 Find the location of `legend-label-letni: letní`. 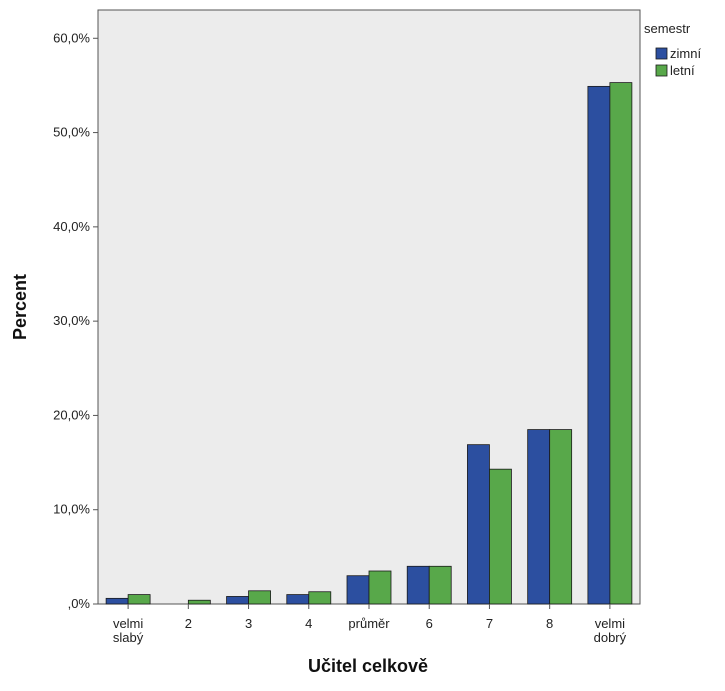

legend-label-letni: letní is located at coordinates (682, 70).